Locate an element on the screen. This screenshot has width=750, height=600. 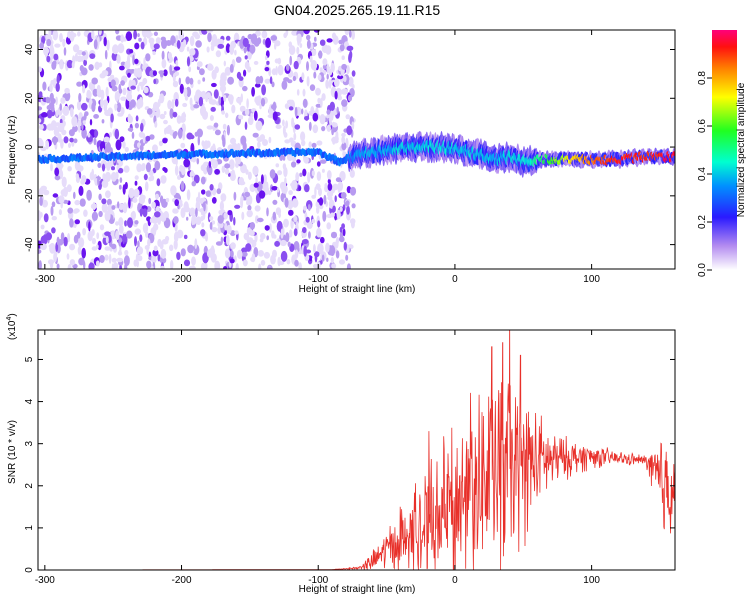
x-tick-label: 0 is located at coordinates (455, 580).